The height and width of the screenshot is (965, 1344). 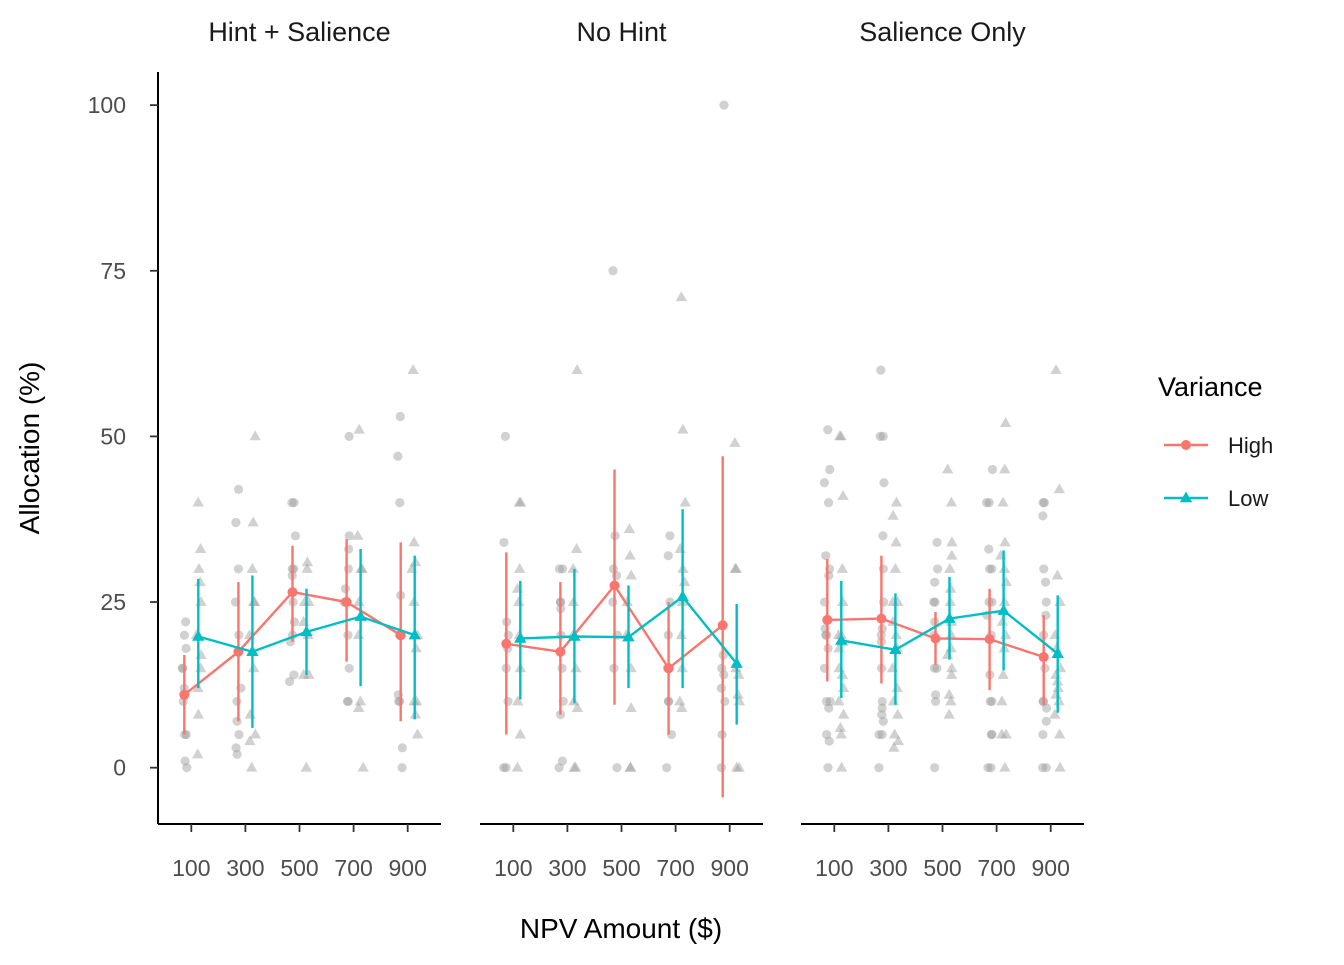 I want to click on panel-title: Hint + Salience, so click(x=299, y=32).